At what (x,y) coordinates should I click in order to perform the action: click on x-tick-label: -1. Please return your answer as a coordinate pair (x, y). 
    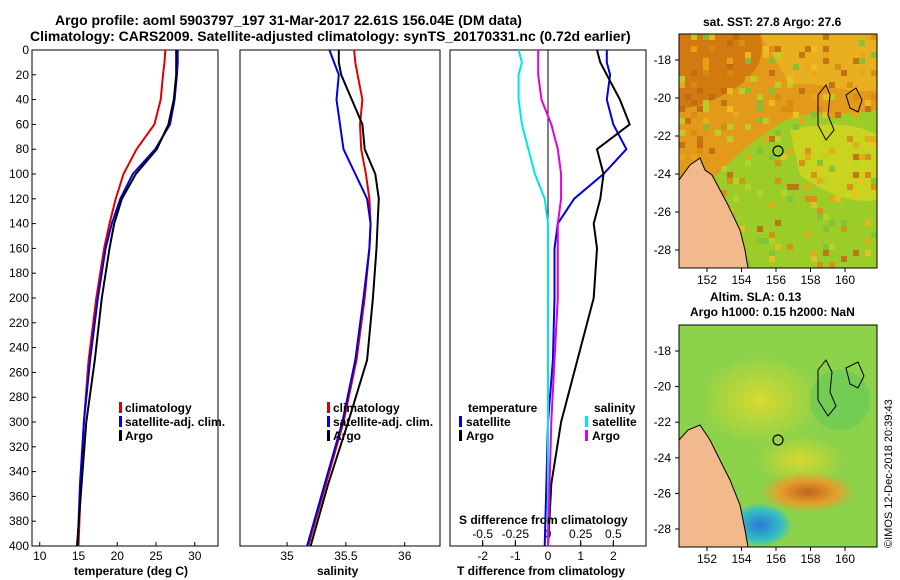
    Looking at the image, I should click on (515, 556).